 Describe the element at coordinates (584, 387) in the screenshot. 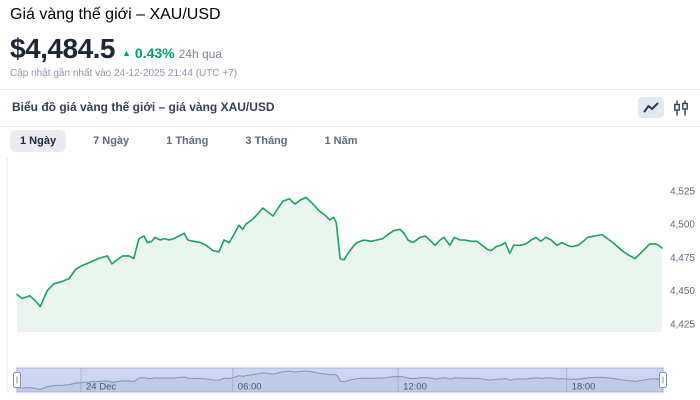

I see `x-axis-tick-label: 18:00` at that location.